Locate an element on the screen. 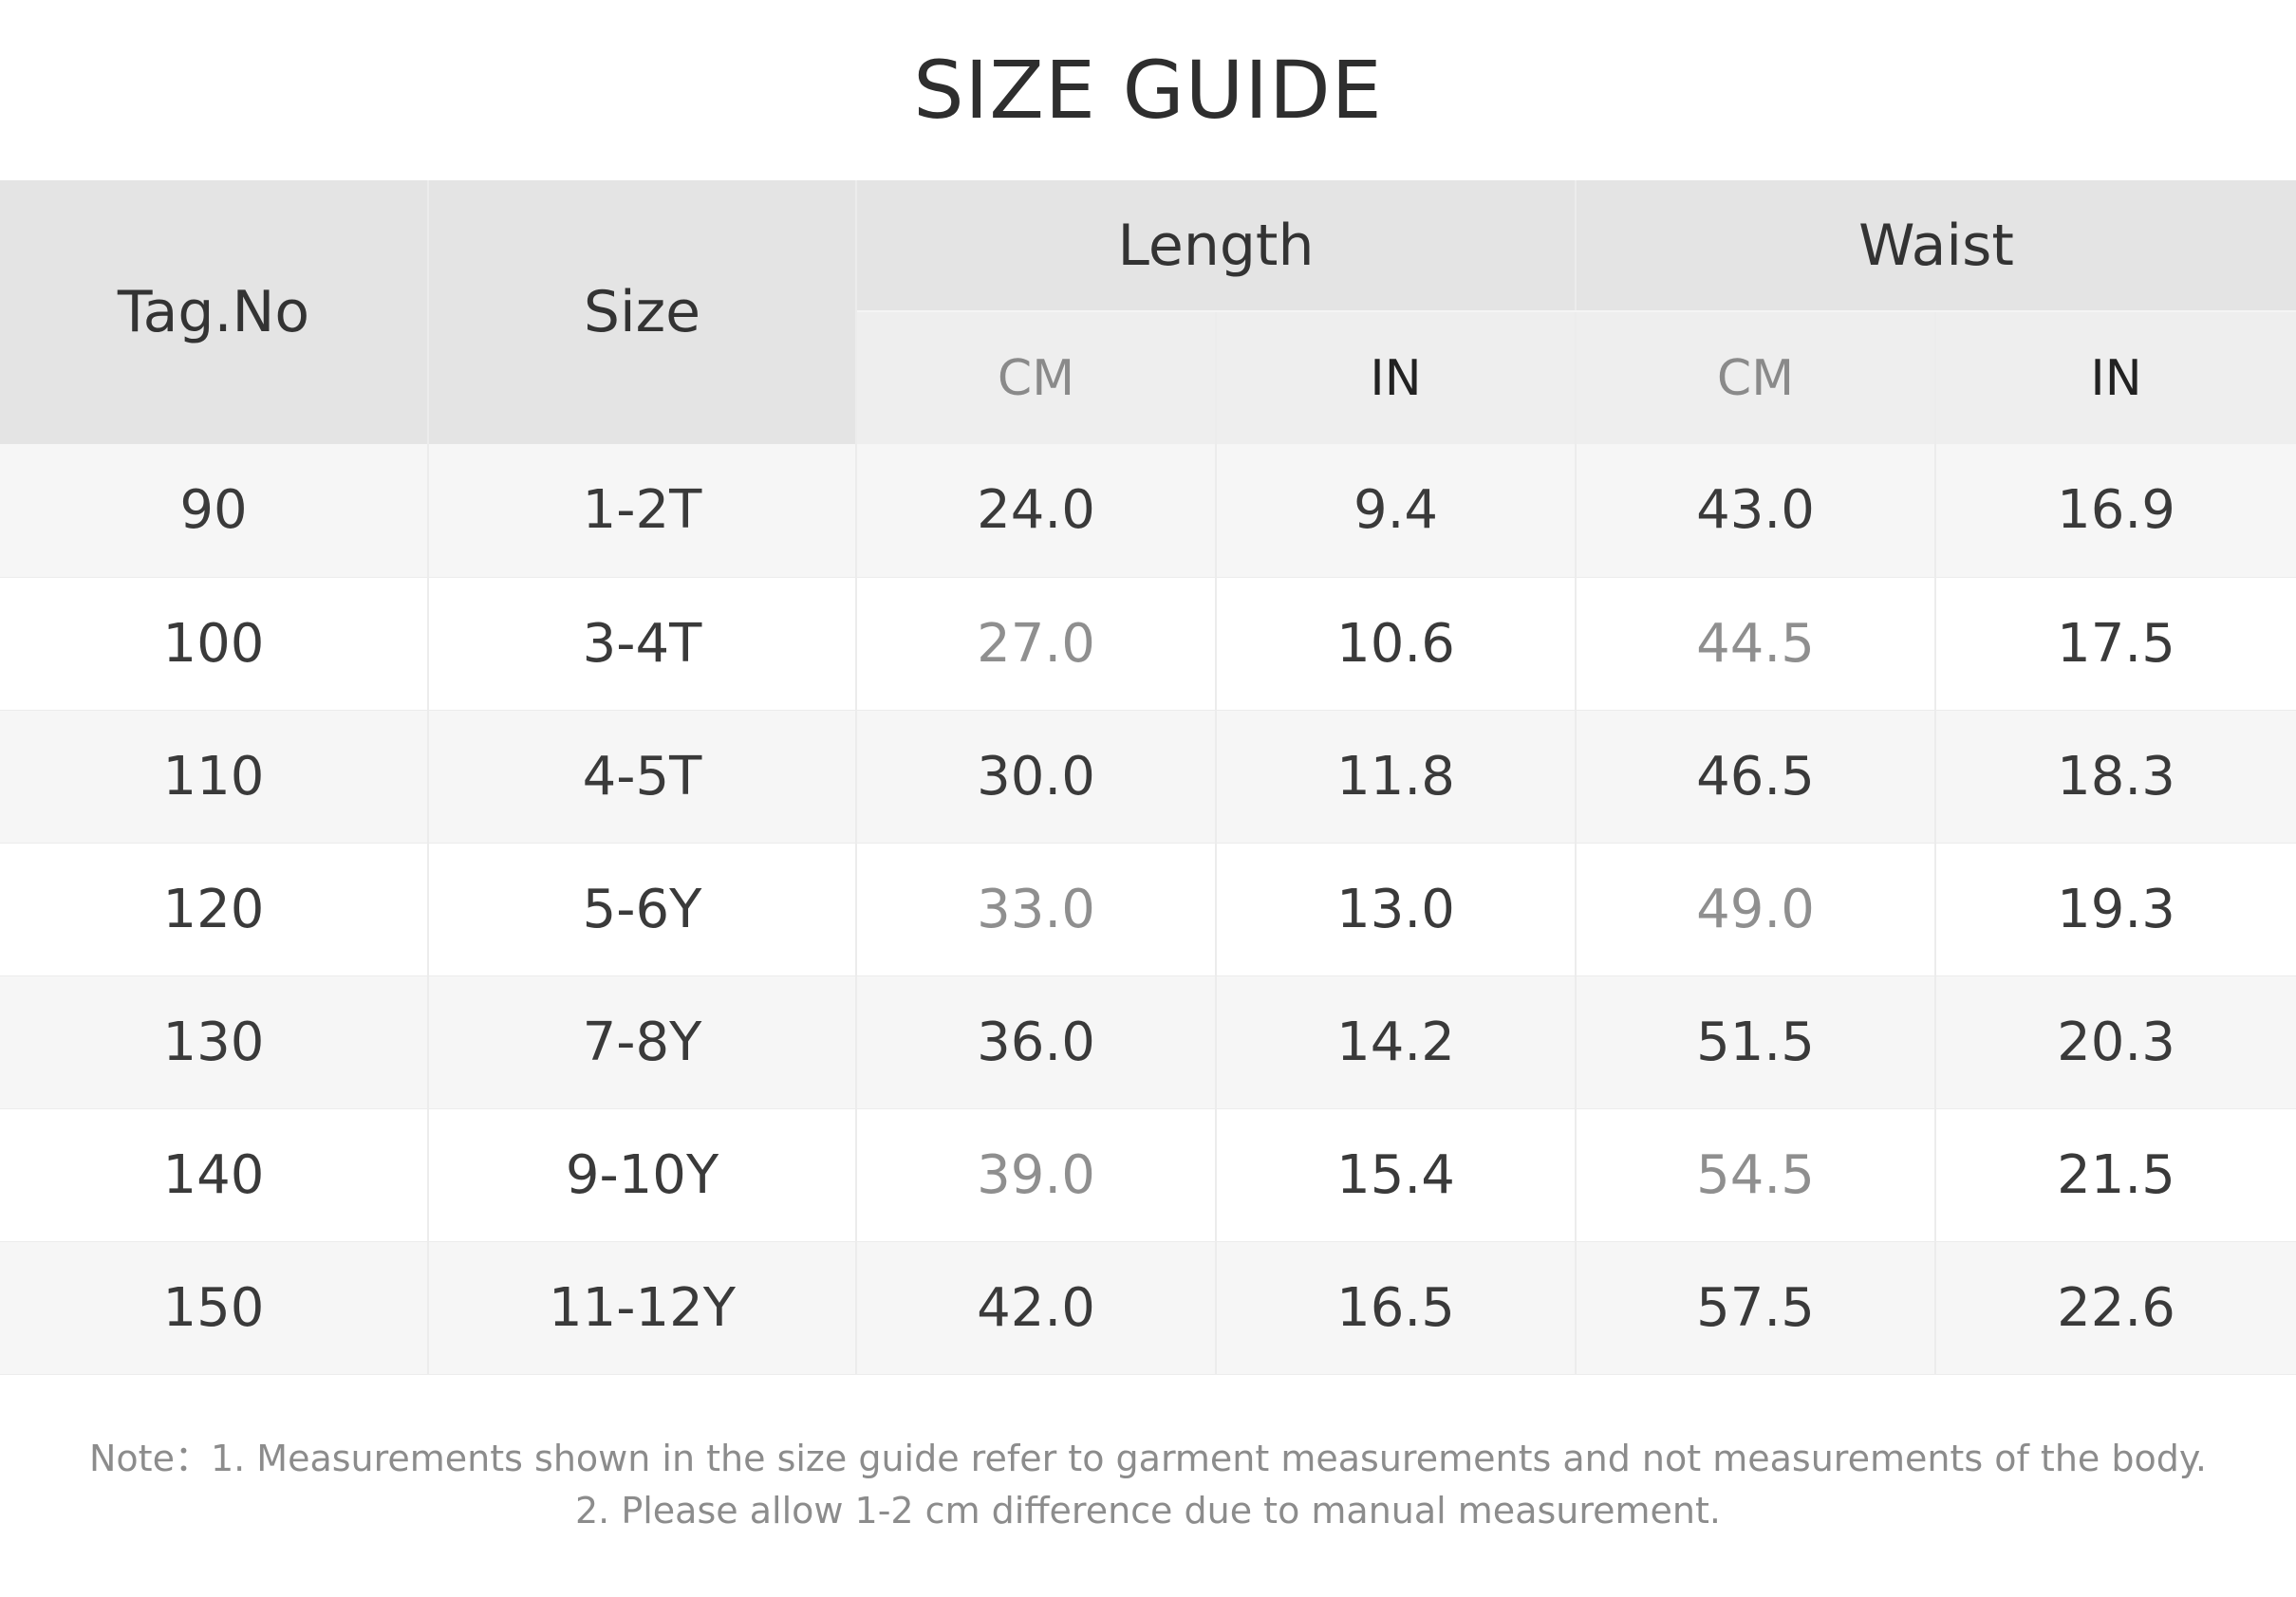 The width and height of the screenshot is (2296, 1597). cell-waist-in: 16.9 is located at coordinates (2116, 511).